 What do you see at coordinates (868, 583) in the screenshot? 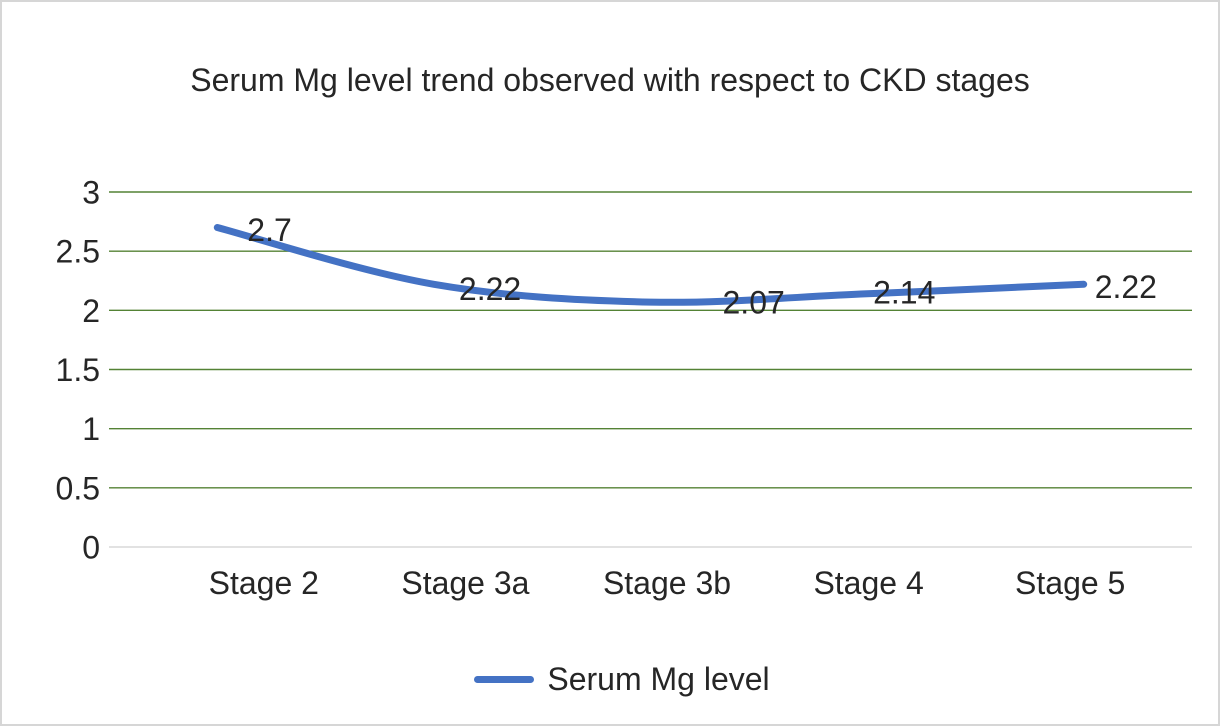
I see `x-axis-category-label: Stage 4` at bounding box center [868, 583].